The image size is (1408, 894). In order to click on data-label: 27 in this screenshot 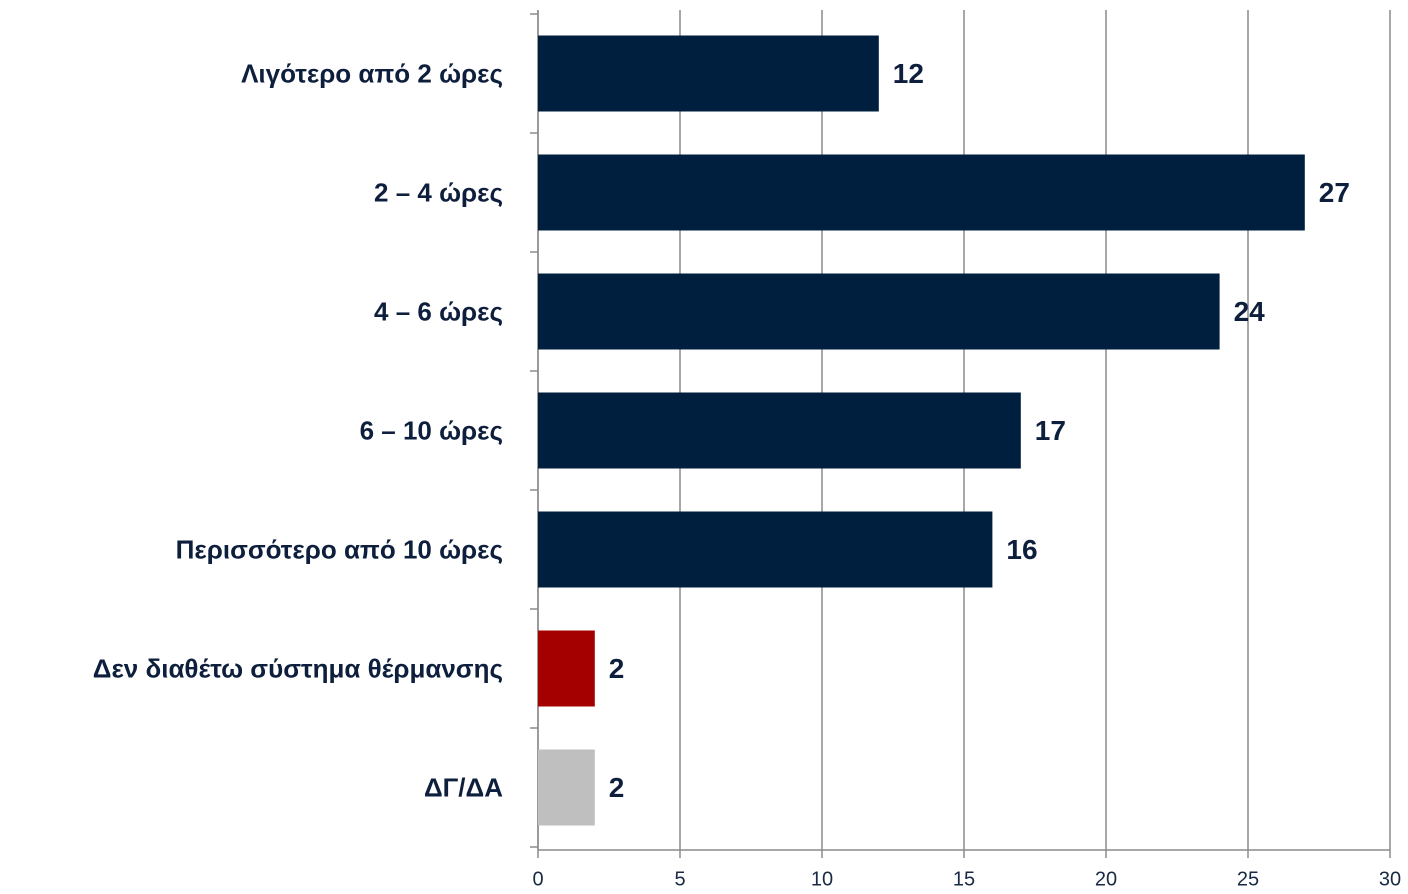, I will do `click(1334, 192)`.